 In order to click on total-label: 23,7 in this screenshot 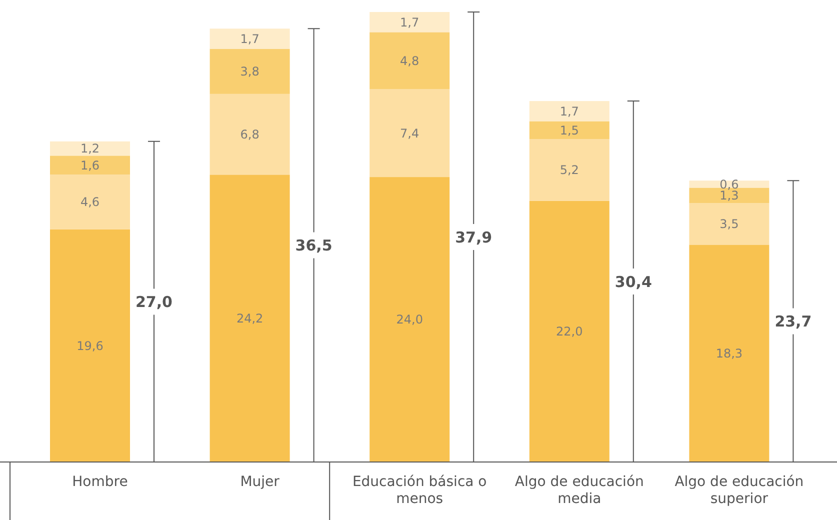, I will do `click(793, 321)`.